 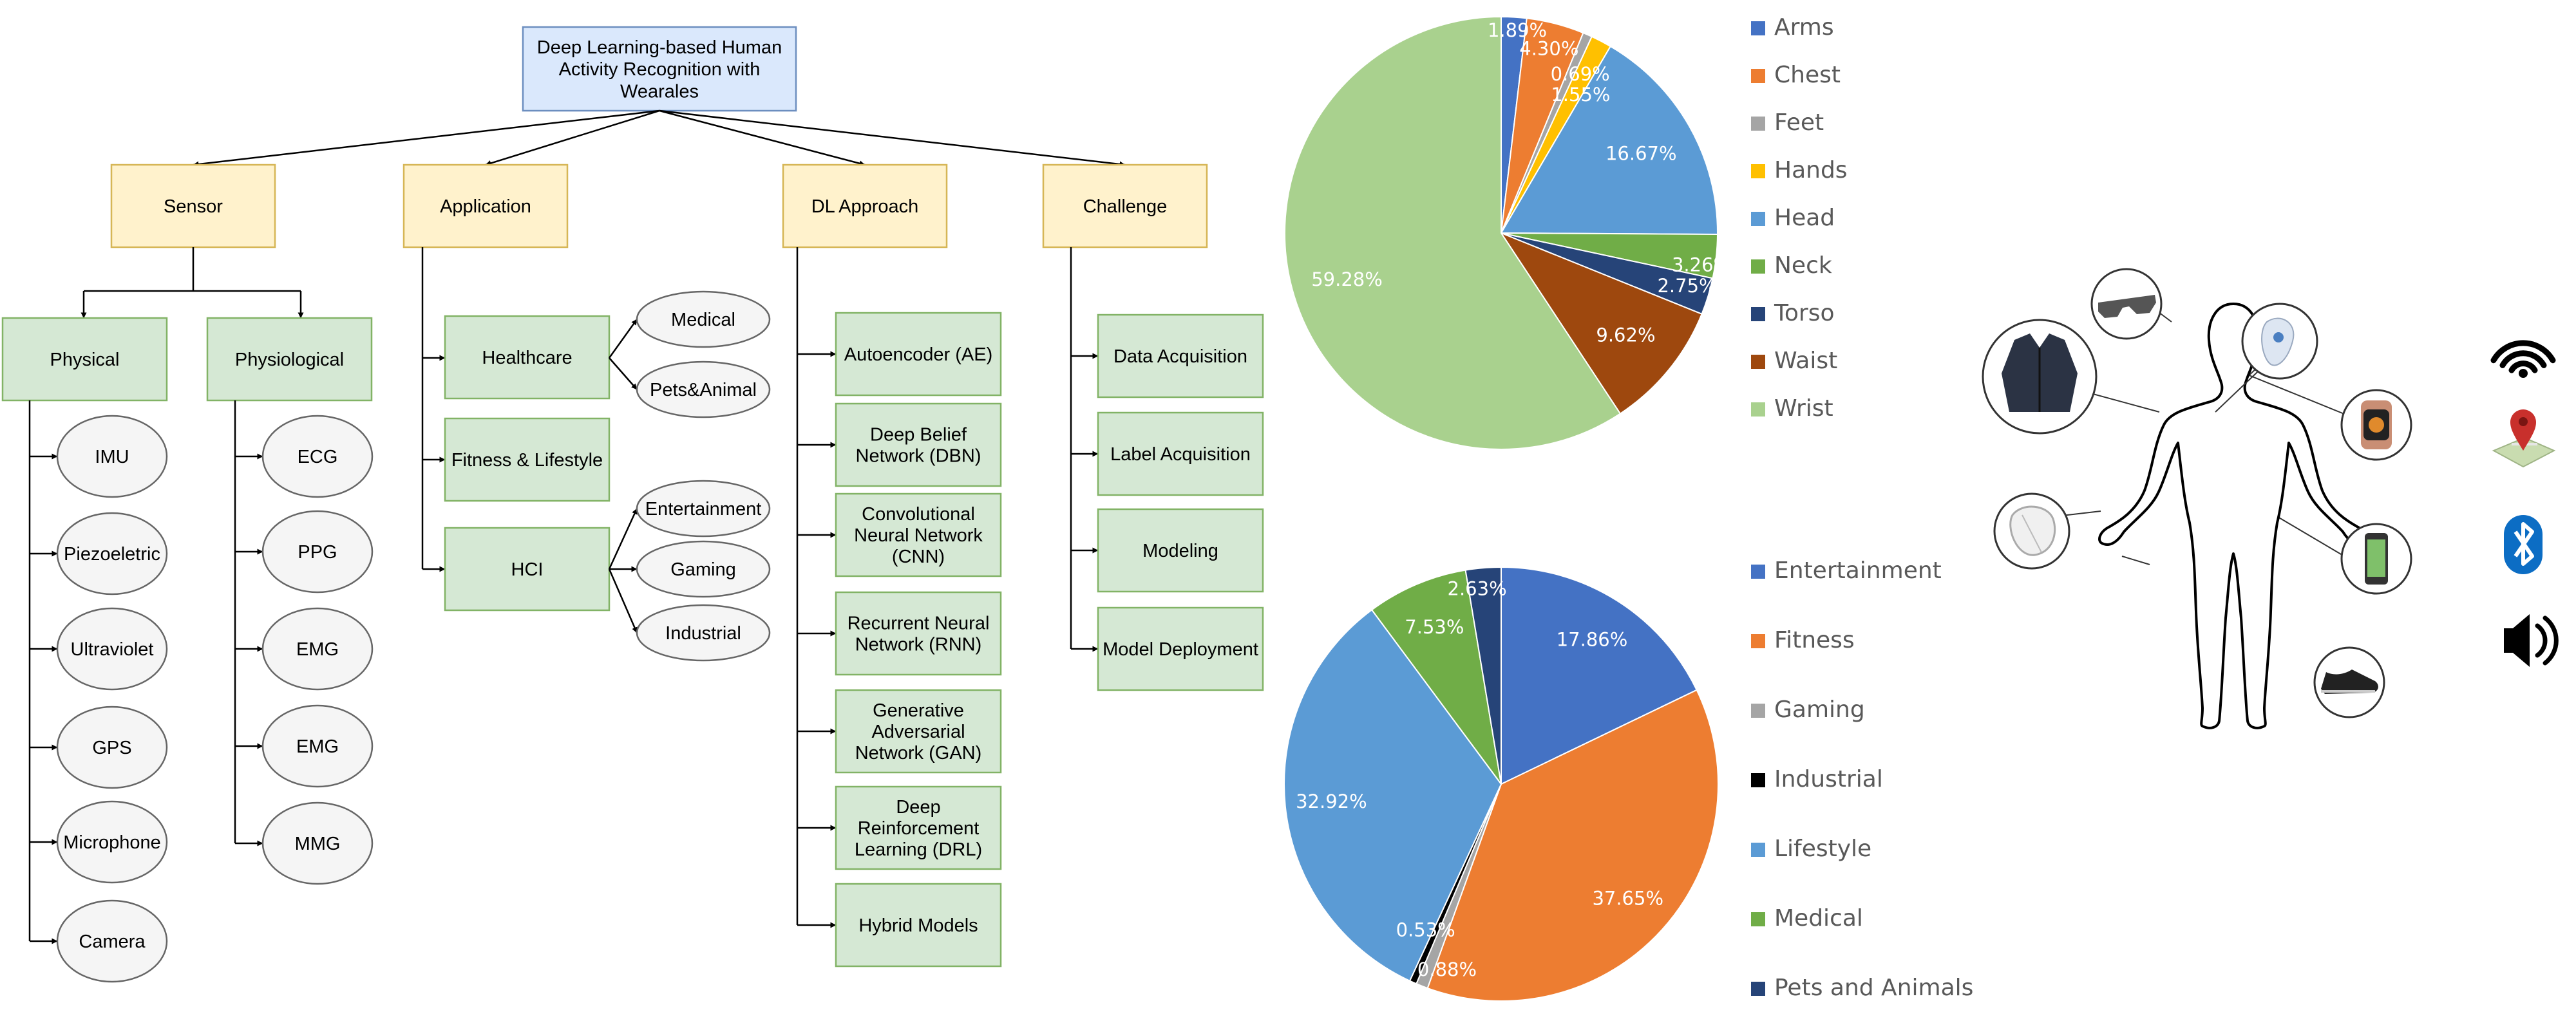 What do you see at coordinates (918, 534) in the screenshot?
I see `dl-item-convolutional-neural-network-cnn: Convolutional Neural Network (CNN)` at bounding box center [918, 534].